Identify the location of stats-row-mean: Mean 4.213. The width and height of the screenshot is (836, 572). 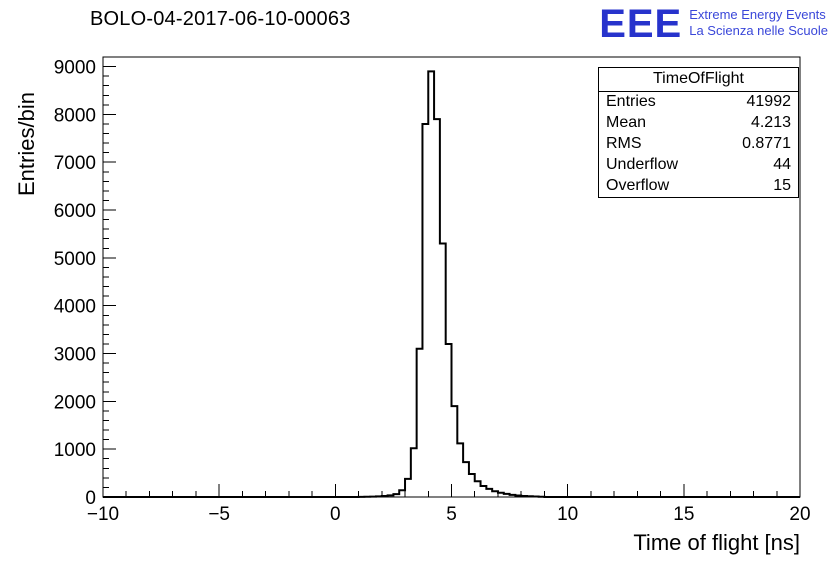
(698, 123).